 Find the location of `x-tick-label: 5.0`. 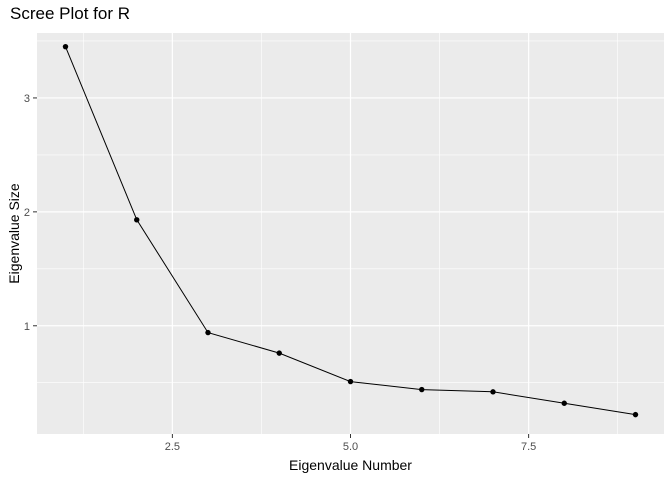

x-tick-label: 5.0 is located at coordinates (350, 447).